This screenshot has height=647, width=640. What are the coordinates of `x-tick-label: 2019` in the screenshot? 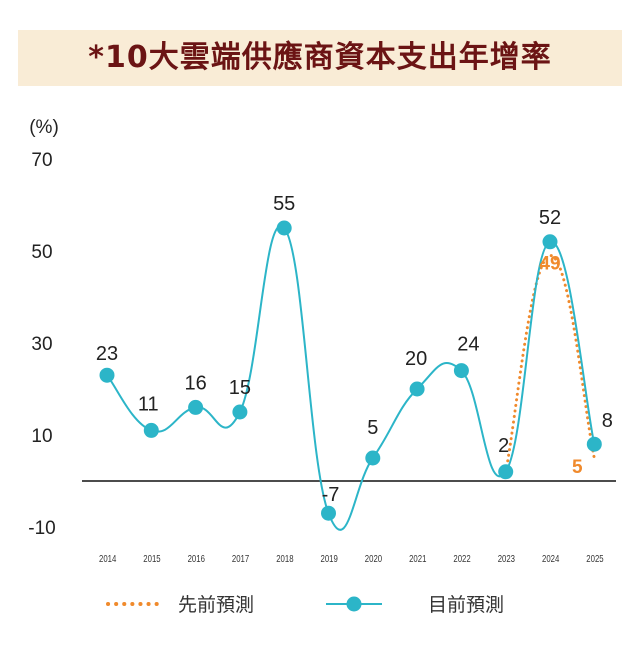 It's located at (328, 558).